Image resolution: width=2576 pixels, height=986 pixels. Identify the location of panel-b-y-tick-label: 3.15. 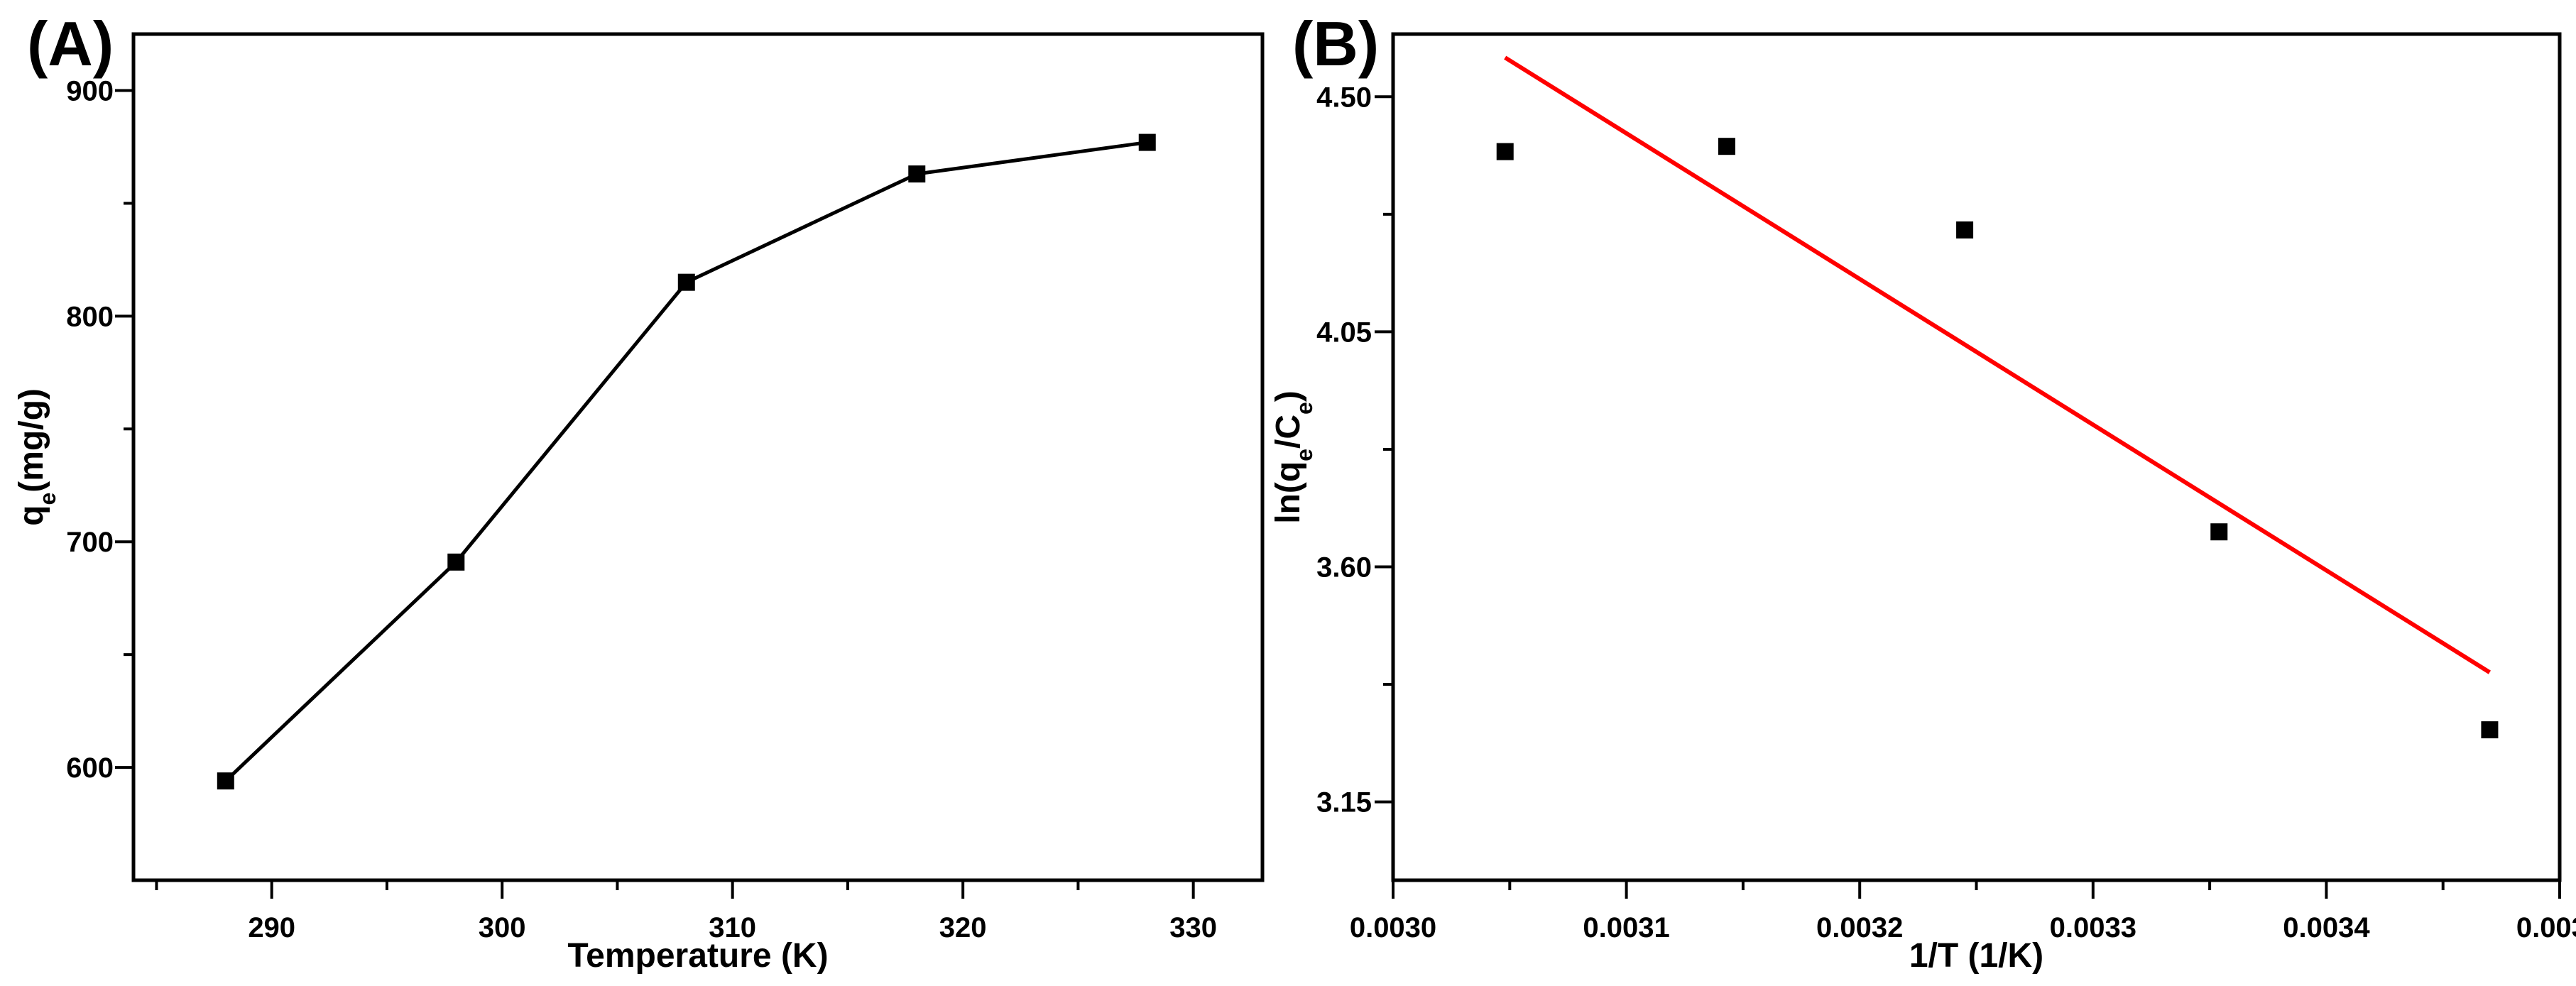
(1344, 802).